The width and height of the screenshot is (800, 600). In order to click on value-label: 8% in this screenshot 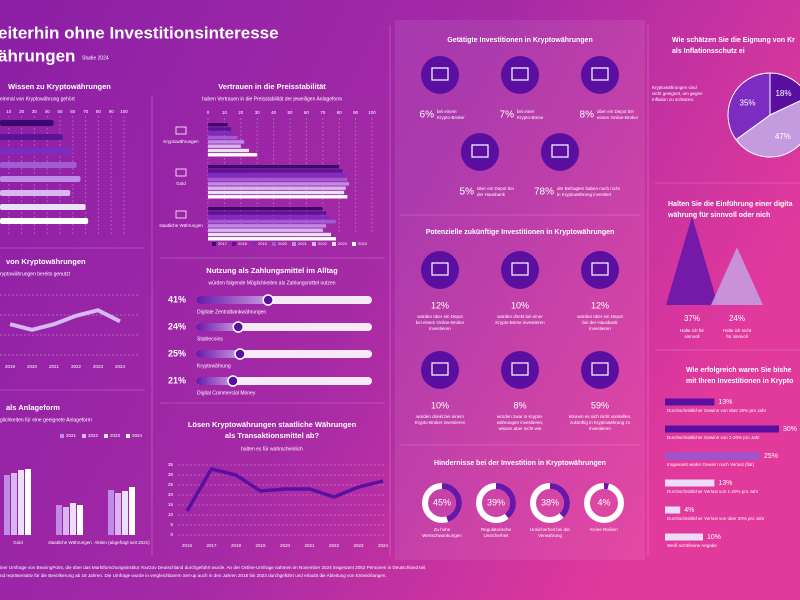, I will do `click(519, 405)`.